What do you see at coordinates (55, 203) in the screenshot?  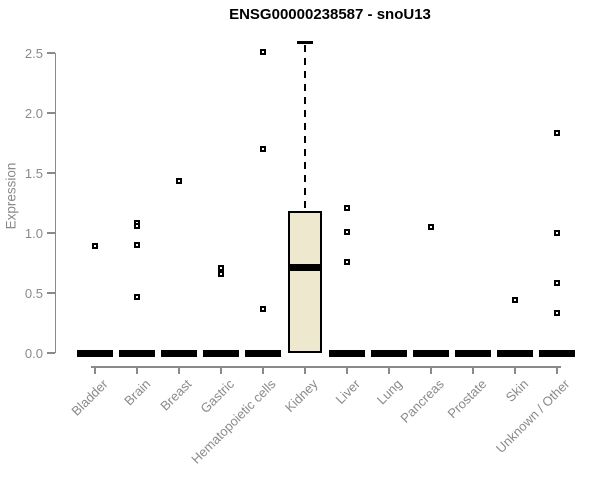 I see `y-axis-line` at bounding box center [55, 203].